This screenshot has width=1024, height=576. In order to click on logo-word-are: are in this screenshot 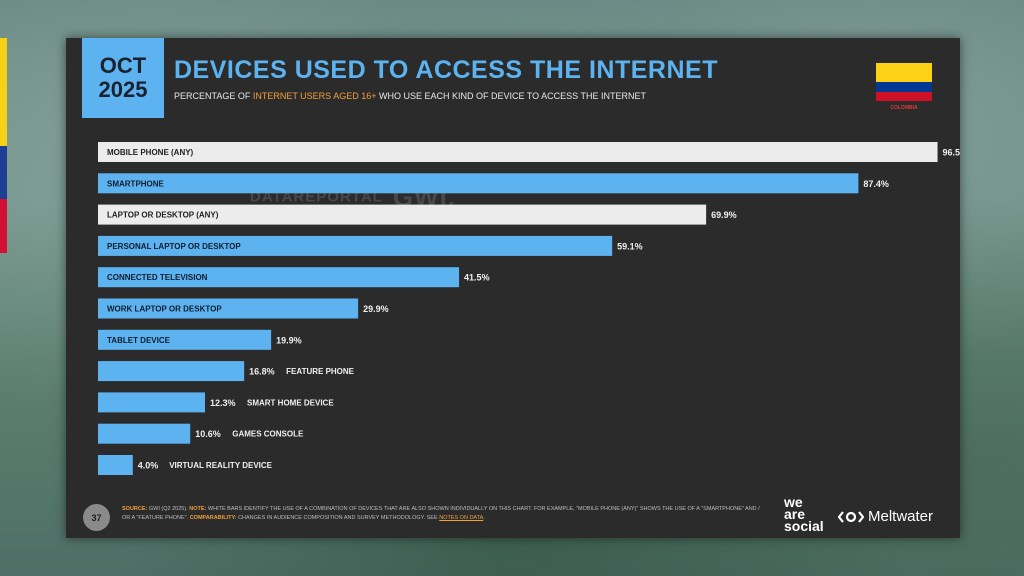, I will do `click(795, 514)`.